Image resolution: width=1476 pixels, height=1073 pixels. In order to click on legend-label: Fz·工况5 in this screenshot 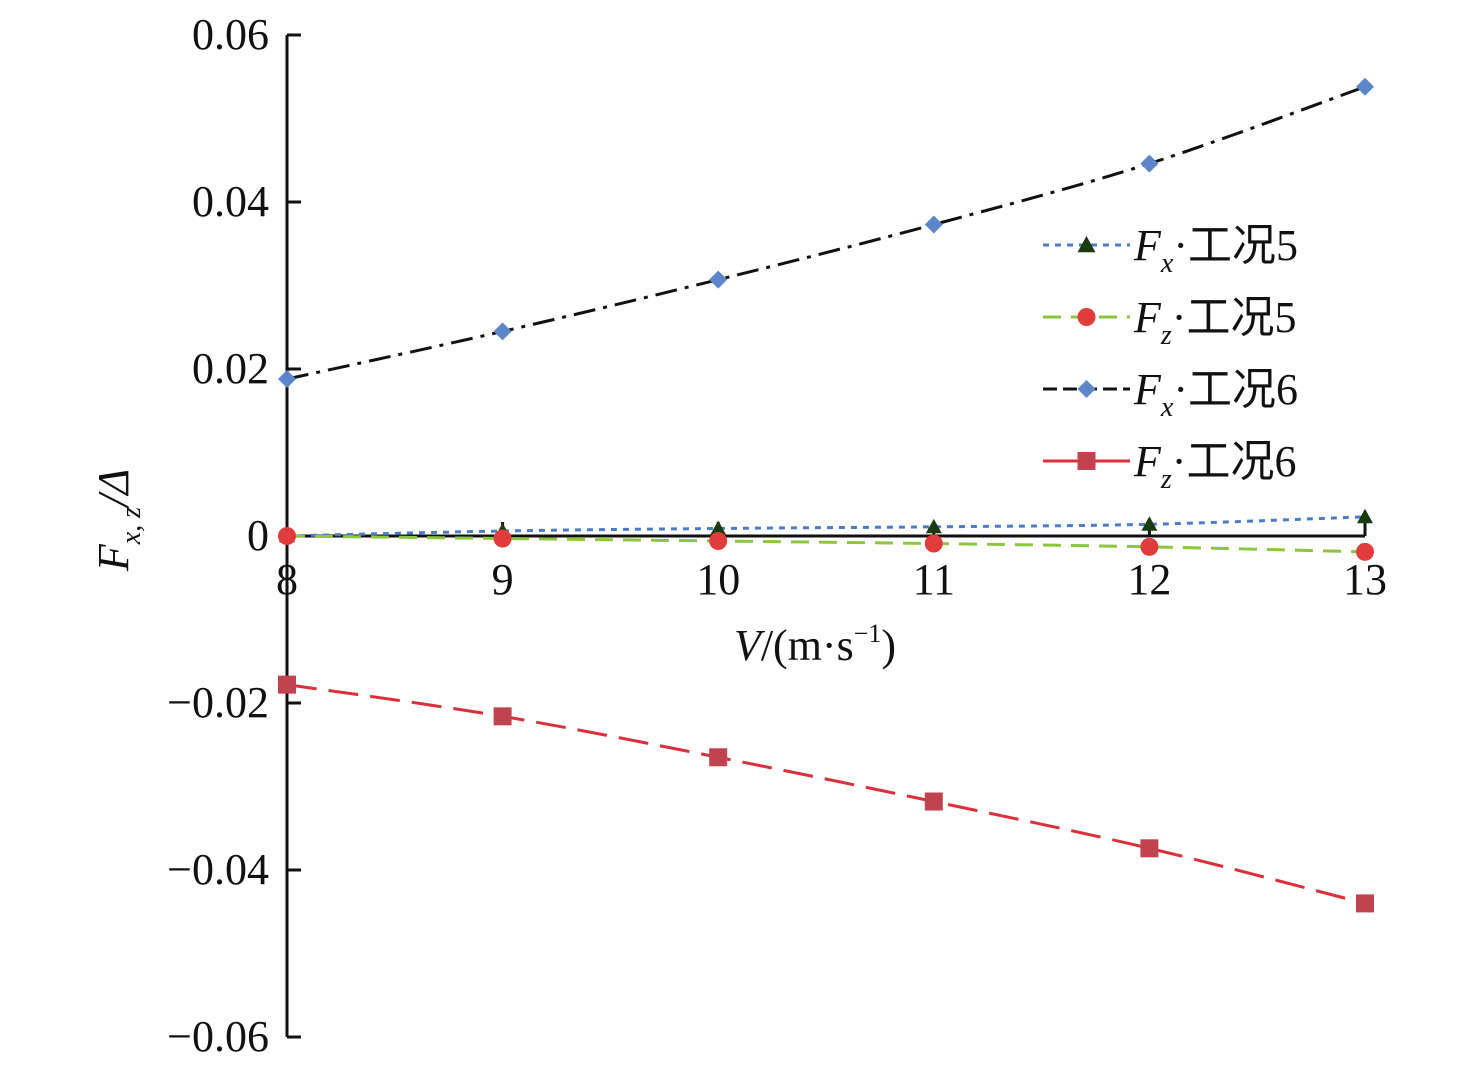, I will do `click(1214, 322)`.